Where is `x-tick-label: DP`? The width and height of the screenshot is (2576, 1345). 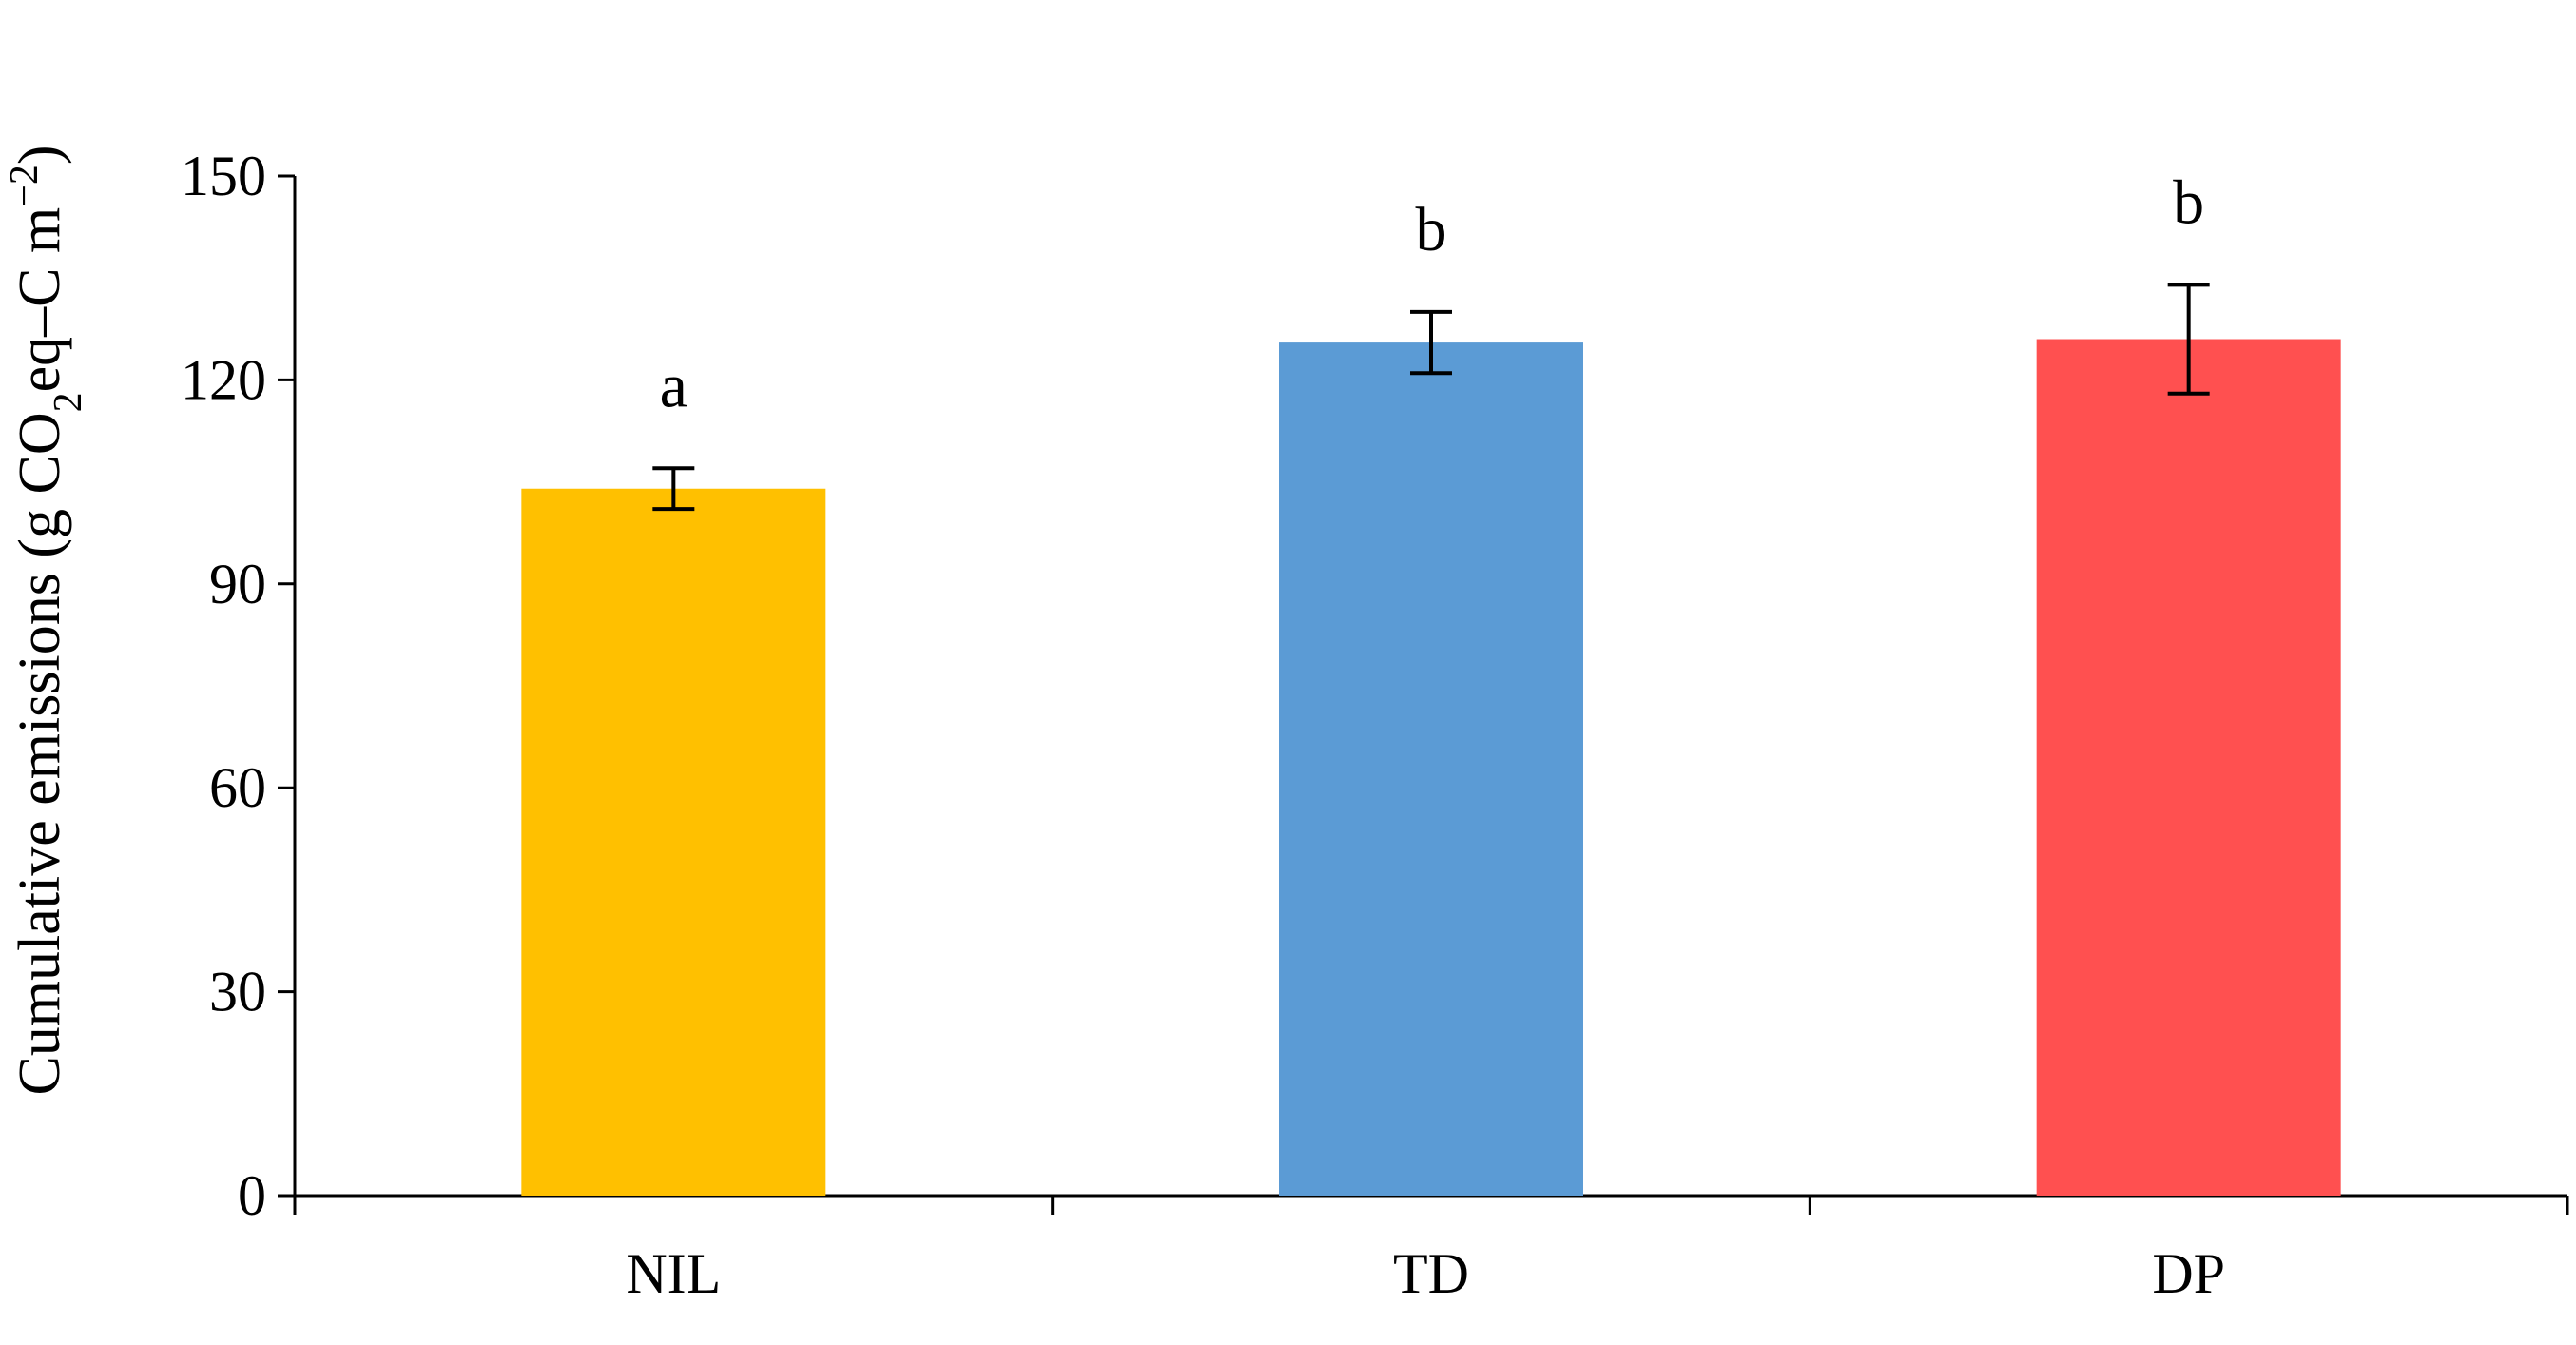 x-tick-label: DP is located at coordinates (2188, 1273).